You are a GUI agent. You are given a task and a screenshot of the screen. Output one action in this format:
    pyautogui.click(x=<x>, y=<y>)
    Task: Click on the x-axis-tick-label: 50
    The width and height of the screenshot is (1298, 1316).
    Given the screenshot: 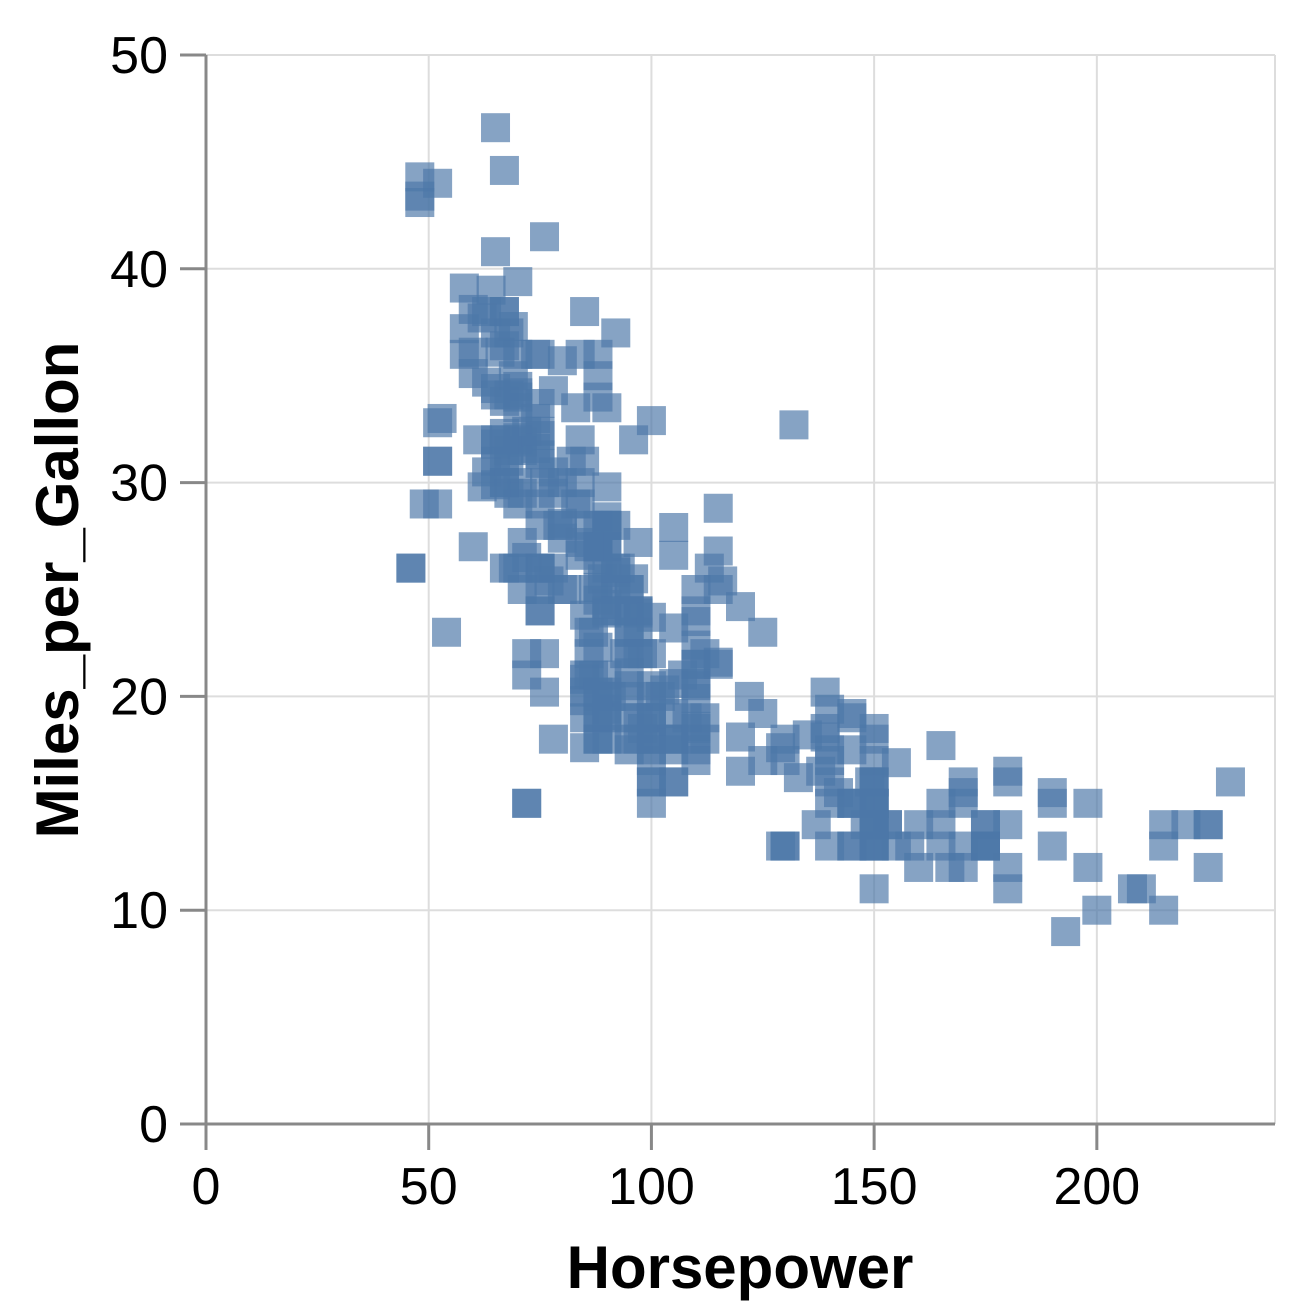 What is the action you would take?
    pyautogui.click(x=429, y=1187)
    